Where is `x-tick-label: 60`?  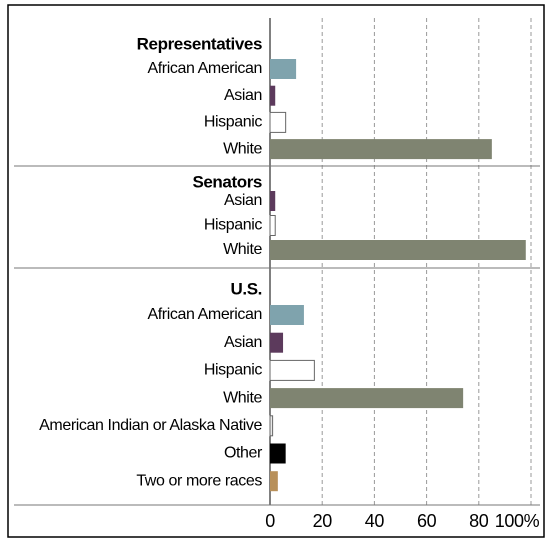 x-tick-label: 60 is located at coordinates (427, 521).